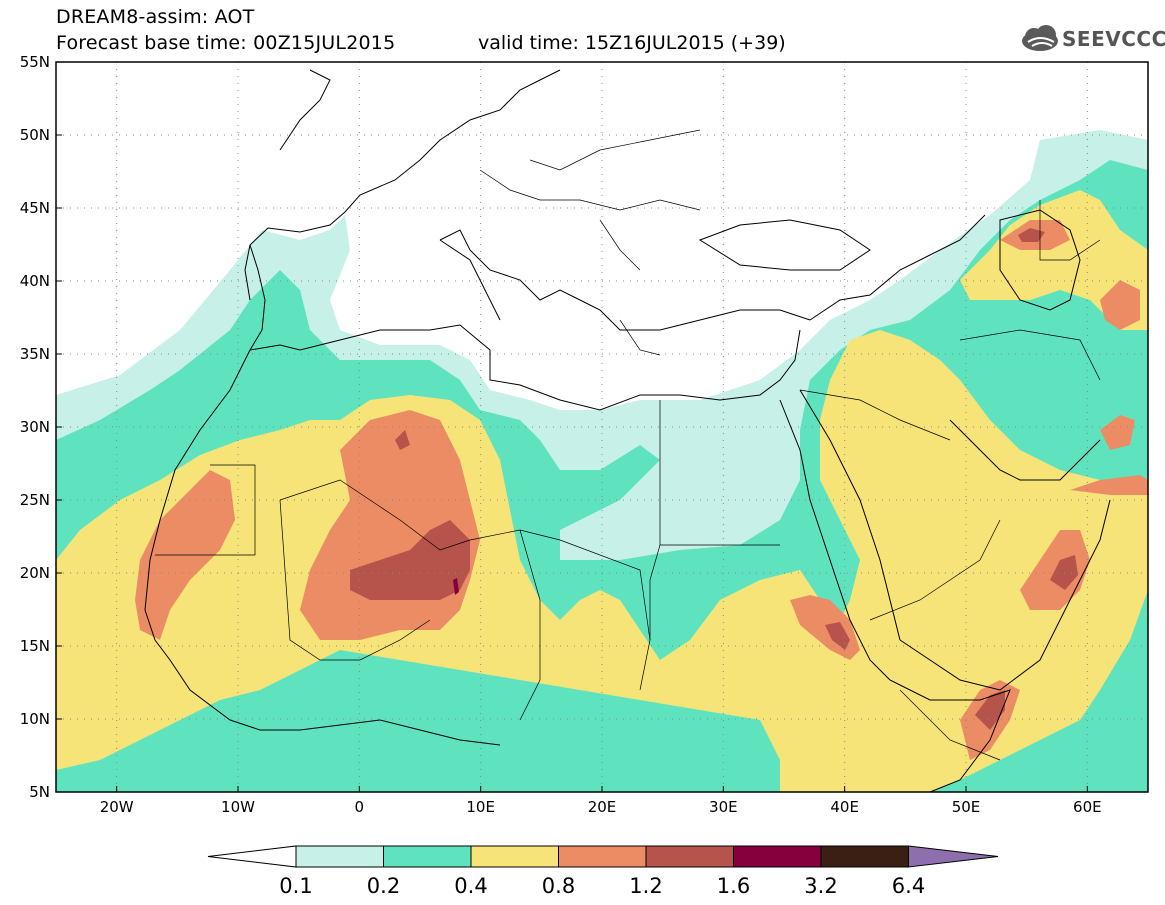 This screenshot has width=1165, height=905. What do you see at coordinates (908, 886) in the screenshot?
I see `colorbar-label: 6.4` at bounding box center [908, 886].